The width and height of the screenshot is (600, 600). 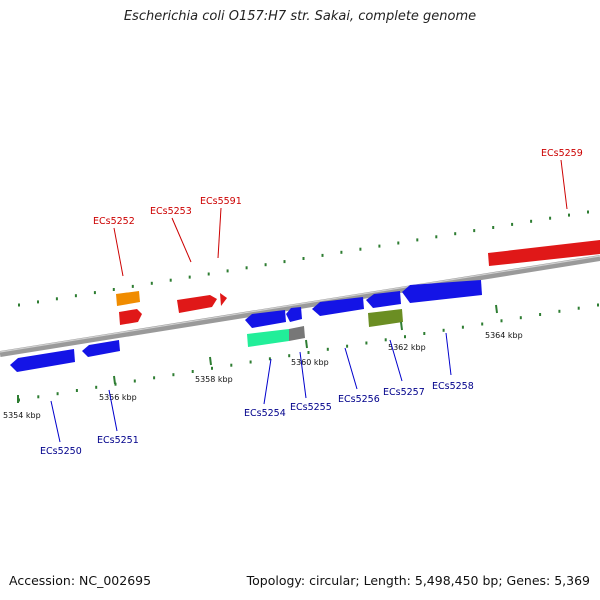 I want to click on gene-feature-ecs5254b, so click(x=294, y=314).